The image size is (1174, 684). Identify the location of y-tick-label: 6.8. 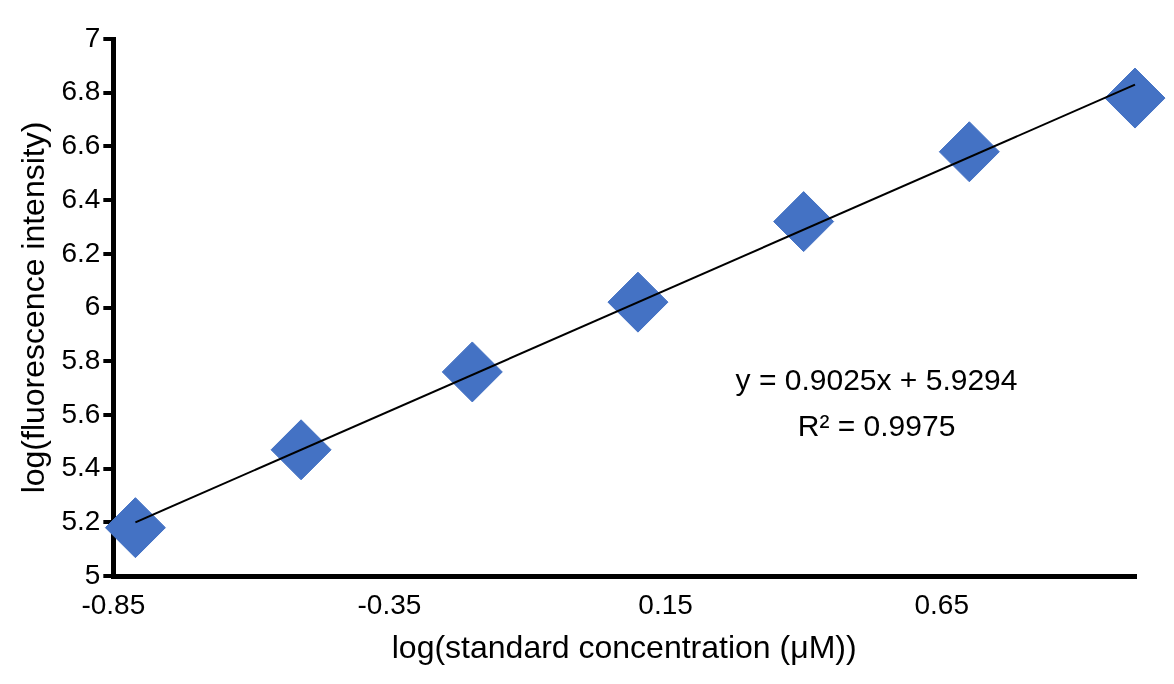
(81, 91).